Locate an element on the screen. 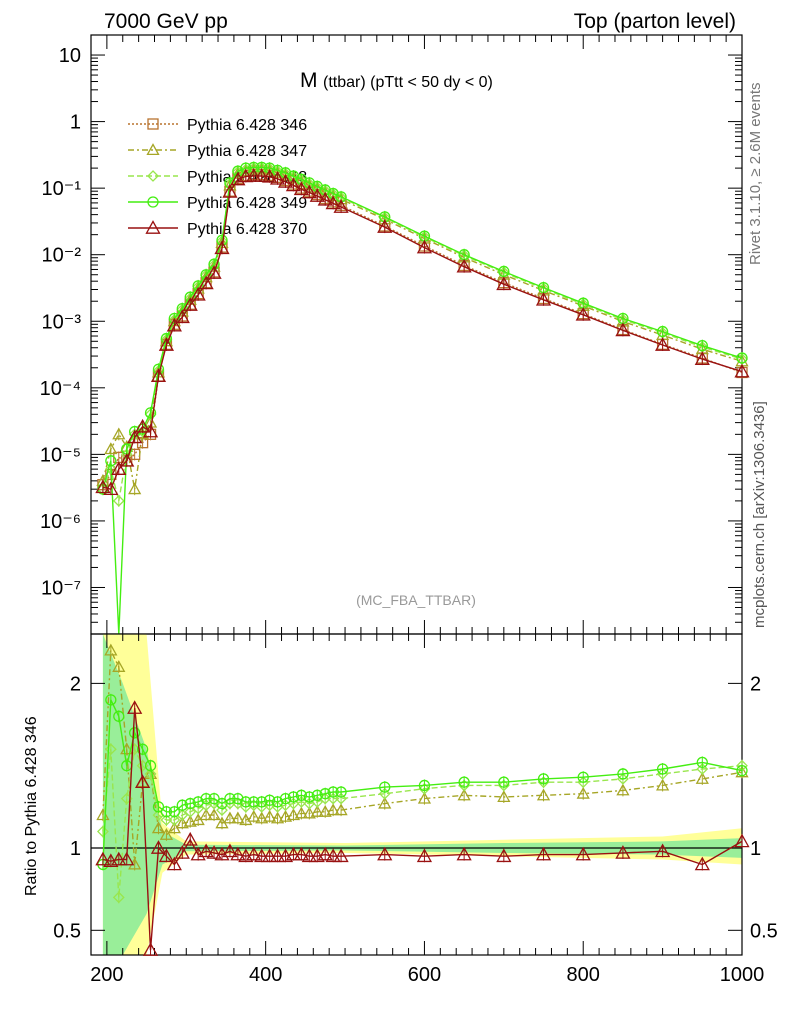 This screenshot has height=1024, width=786. ratio-series-line is located at coordinates (422, 822).